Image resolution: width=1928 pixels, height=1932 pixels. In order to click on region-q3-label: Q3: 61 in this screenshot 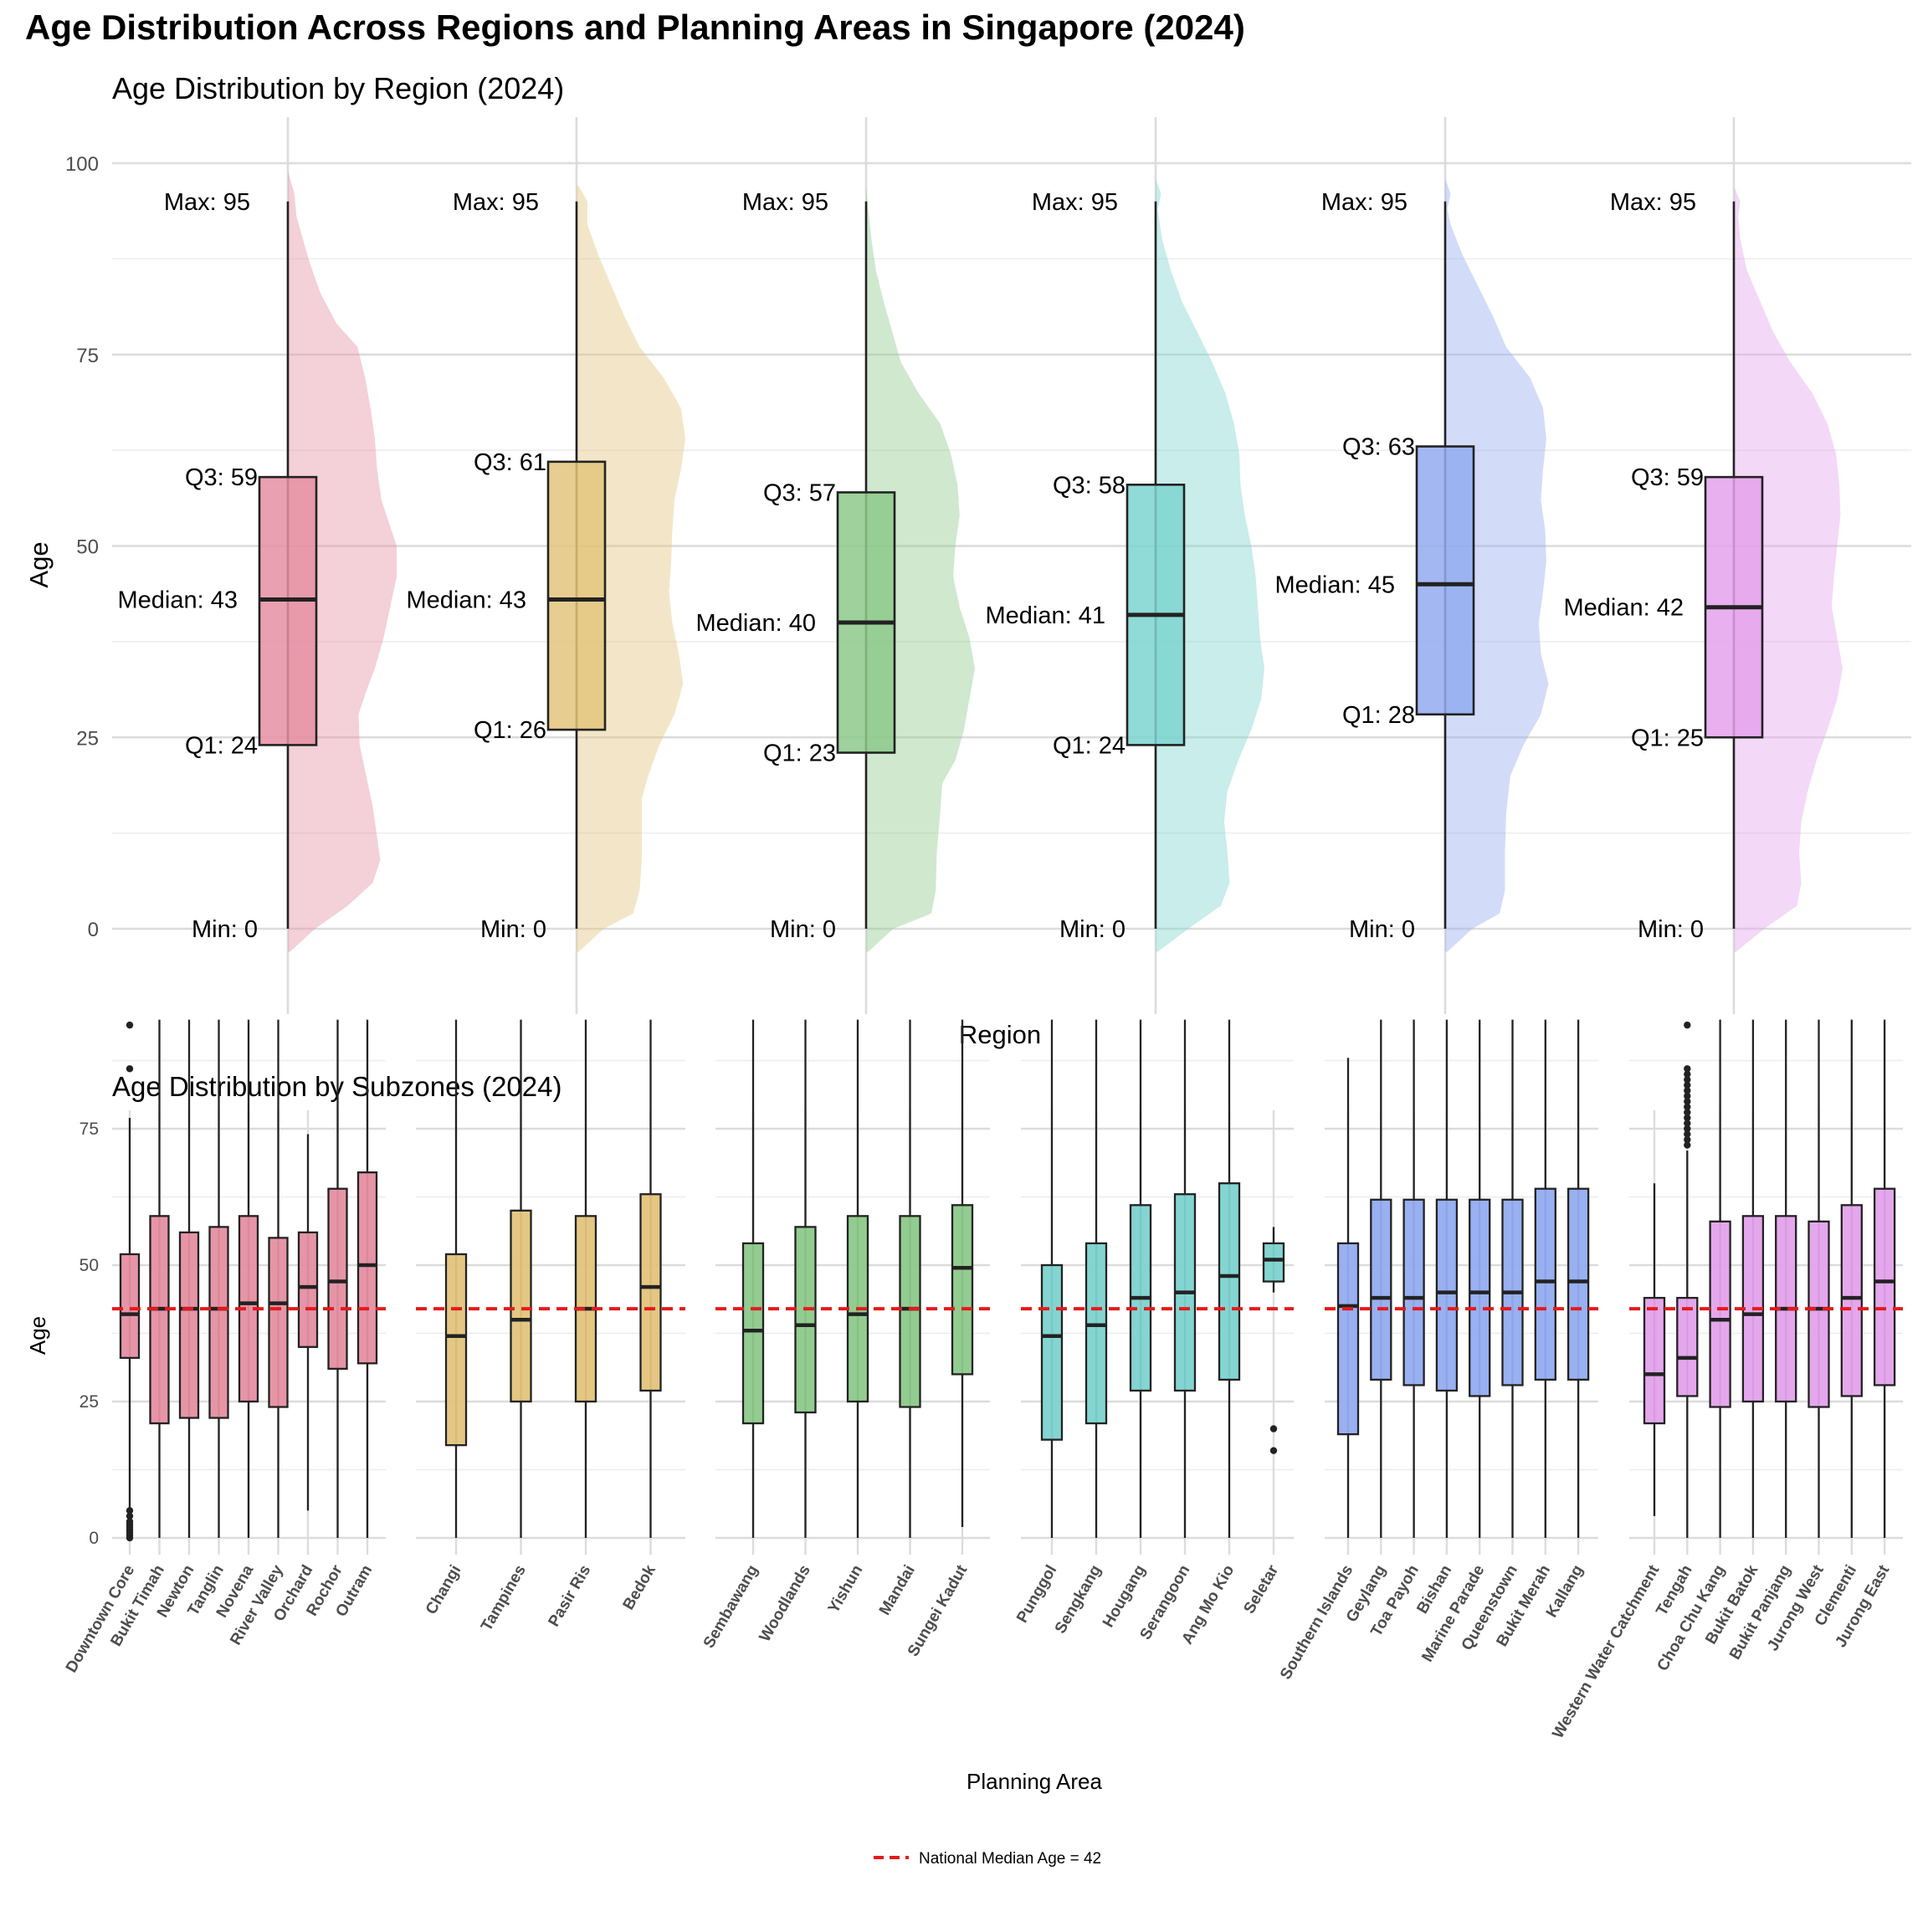, I will do `click(510, 462)`.